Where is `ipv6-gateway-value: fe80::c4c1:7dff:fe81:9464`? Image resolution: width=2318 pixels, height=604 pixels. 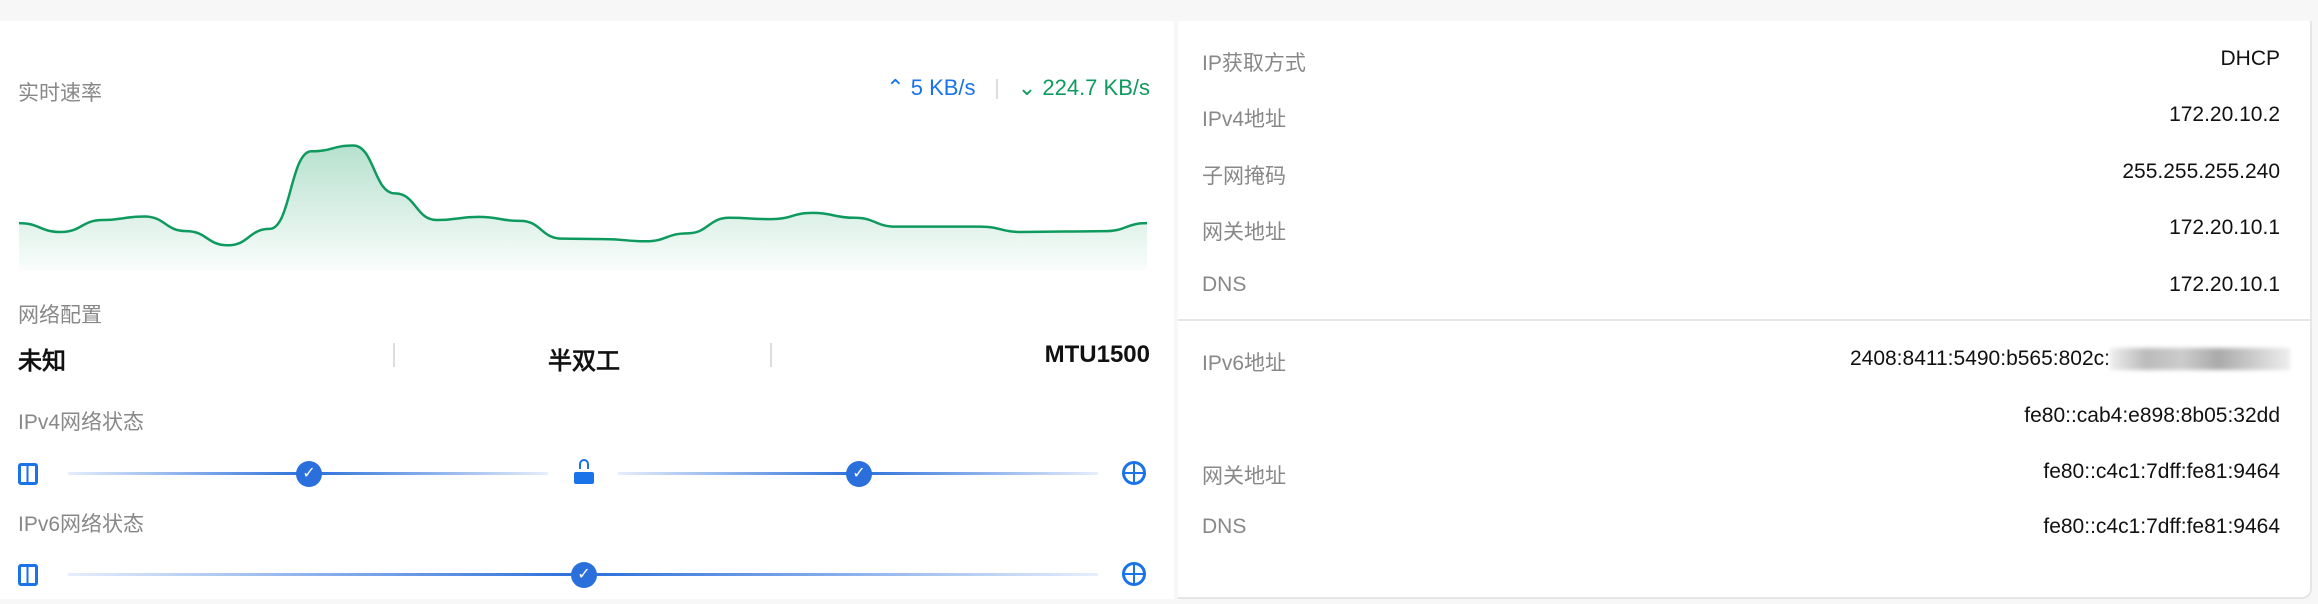
ipv6-gateway-value: fe80::c4c1:7dff:fe81:9464 is located at coordinates (2161, 471).